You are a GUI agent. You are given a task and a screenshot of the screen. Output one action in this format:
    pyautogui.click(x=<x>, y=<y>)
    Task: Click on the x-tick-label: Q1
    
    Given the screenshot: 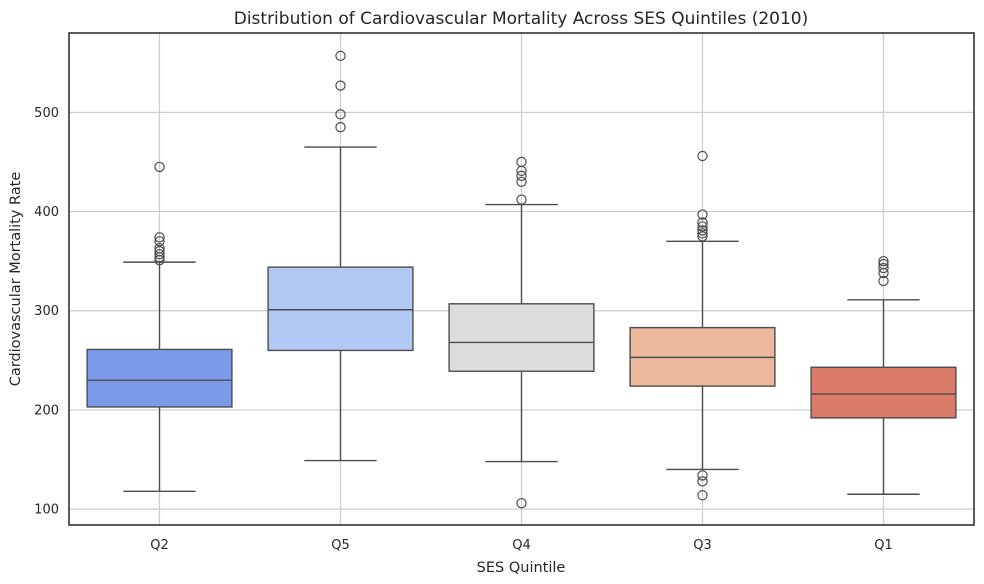 What is the action you would take?
    pyautogui.click(x=883, y=545)
    